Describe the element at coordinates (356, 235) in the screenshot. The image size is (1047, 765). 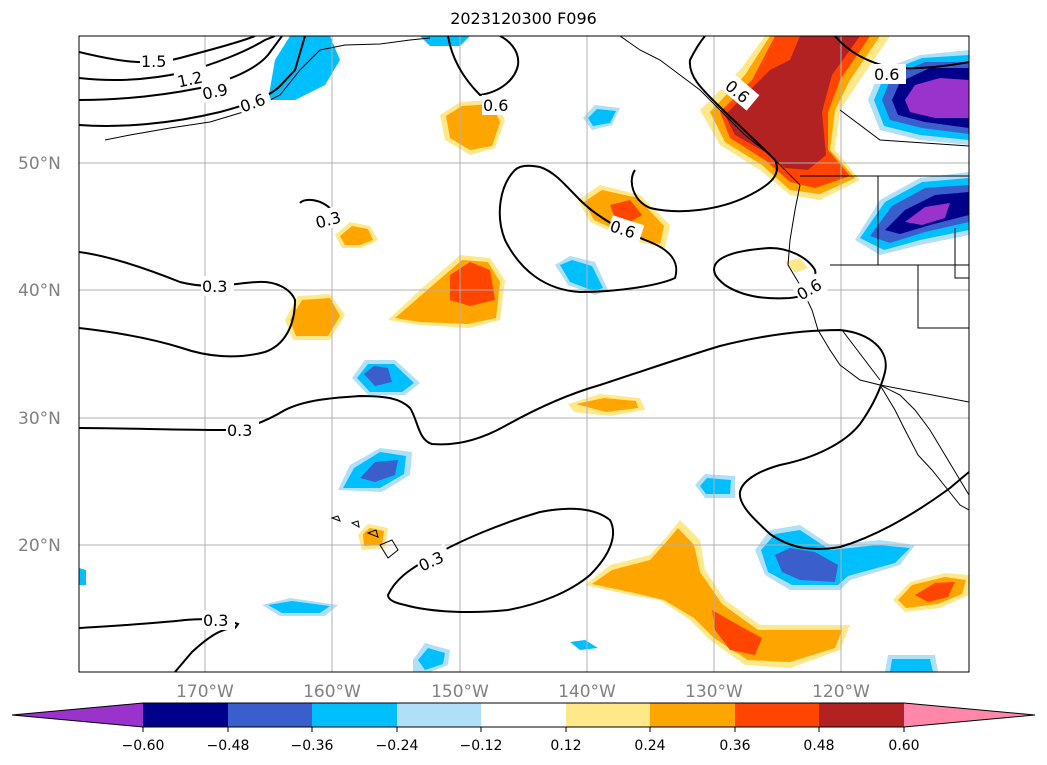
I see `positive-anomaly-e2` at that location.